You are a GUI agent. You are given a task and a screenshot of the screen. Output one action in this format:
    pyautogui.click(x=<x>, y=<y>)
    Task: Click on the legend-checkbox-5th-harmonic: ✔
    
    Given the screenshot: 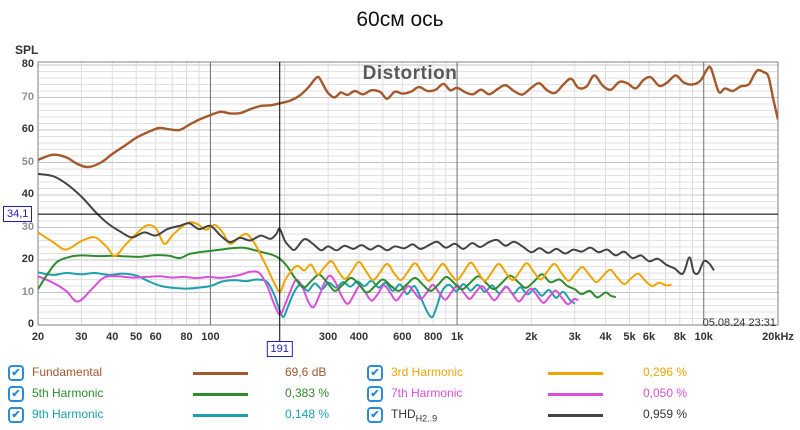 What is the action you would take?
    pyautogui.click(x=16, y=394)
    